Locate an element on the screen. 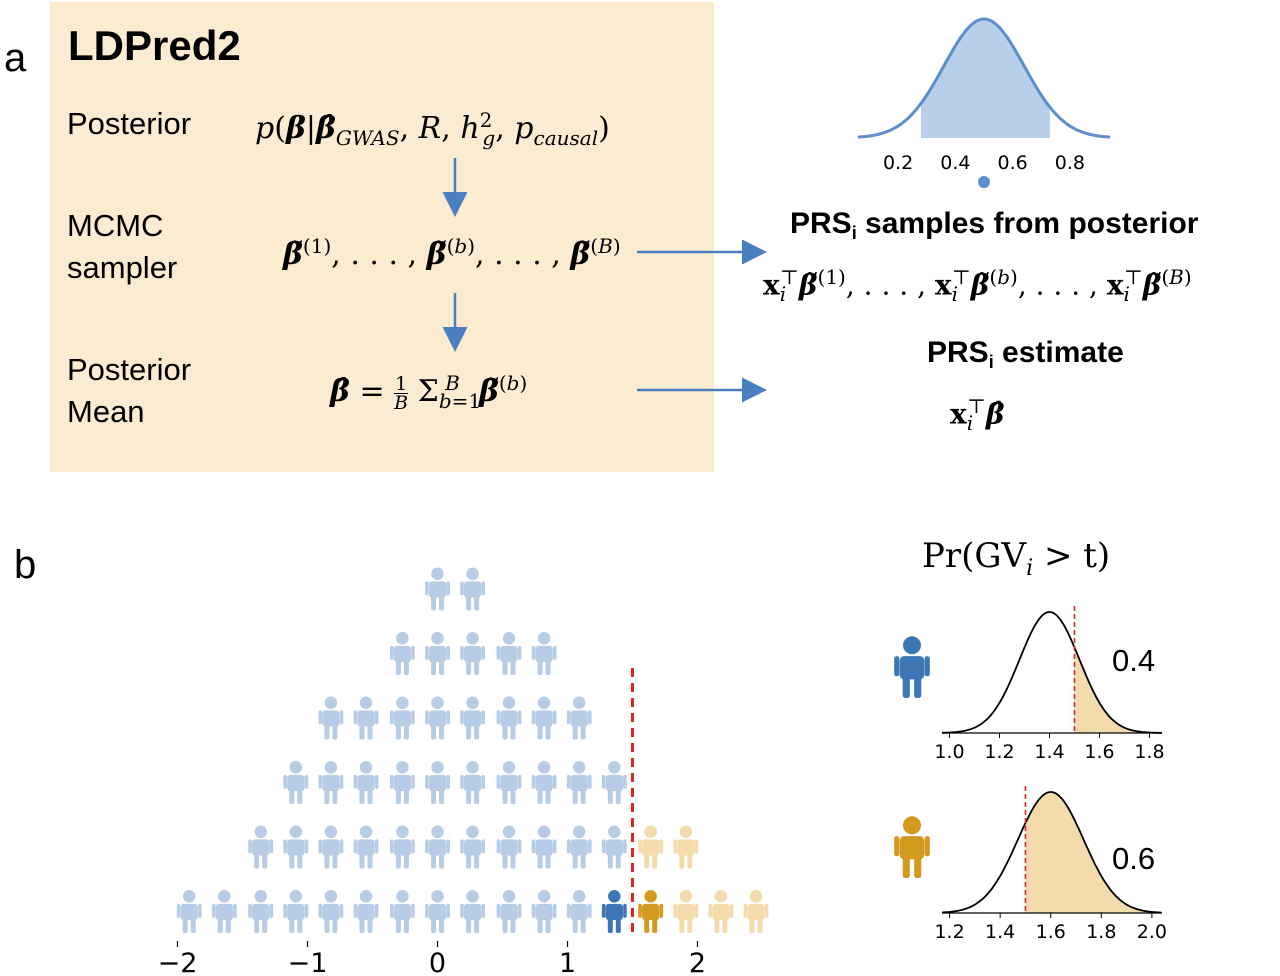 This screenshot has height=976, width=1280. posterior-shaded-area is located at coordinates (985, 78).